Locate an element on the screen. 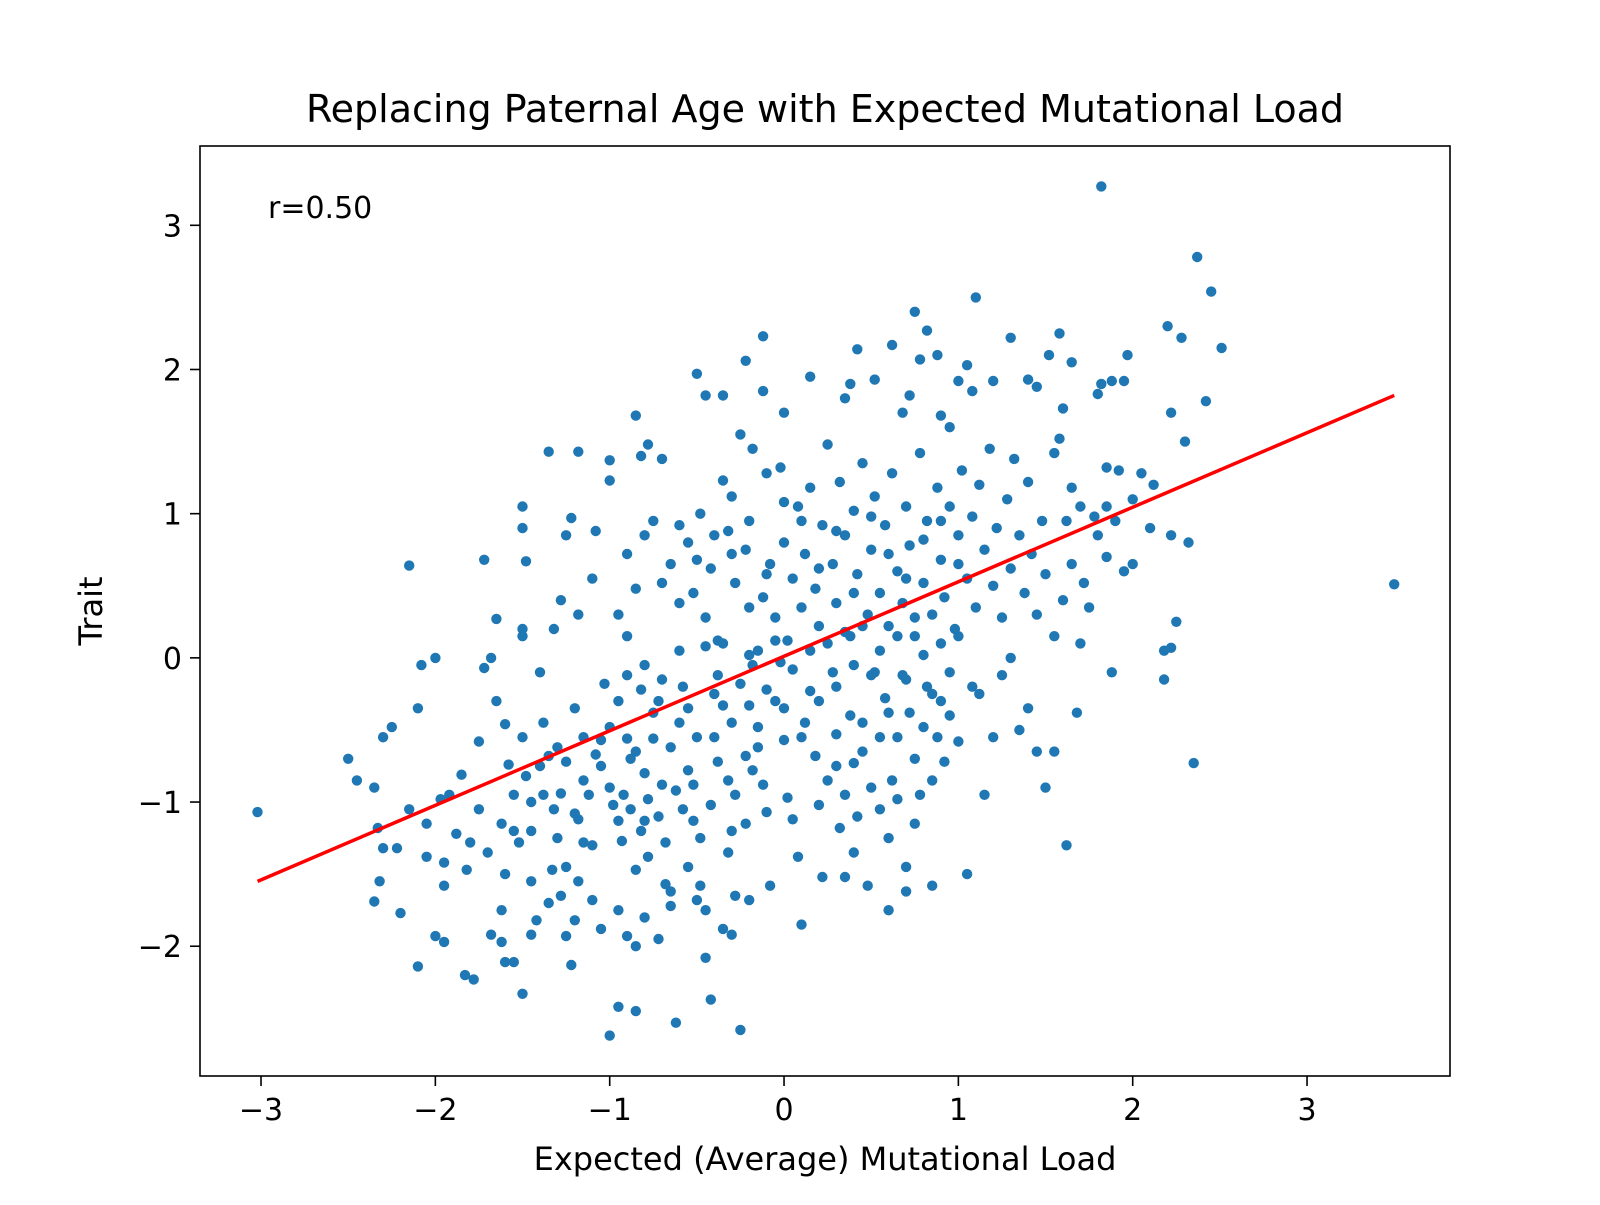  x-axis-ticks: −3 −2 −1 0 1 2 3 is located at coordinates (778, 1102).